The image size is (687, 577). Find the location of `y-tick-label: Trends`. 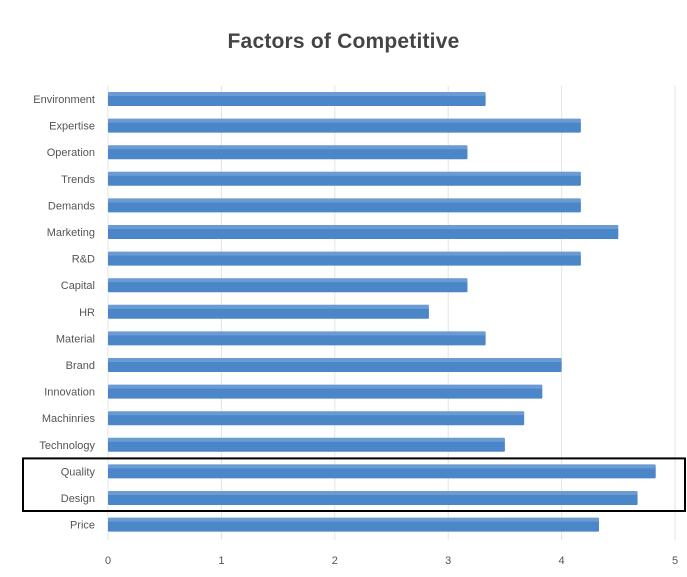

y-tick-label: Trends is located at coordinates (78, 180).